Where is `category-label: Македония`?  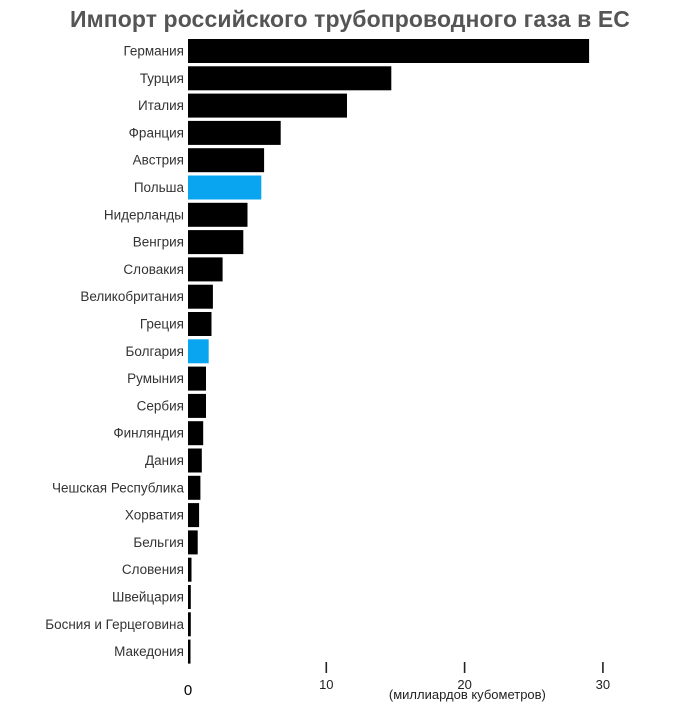 category-label: Македония is located at coordinates (149, 651).